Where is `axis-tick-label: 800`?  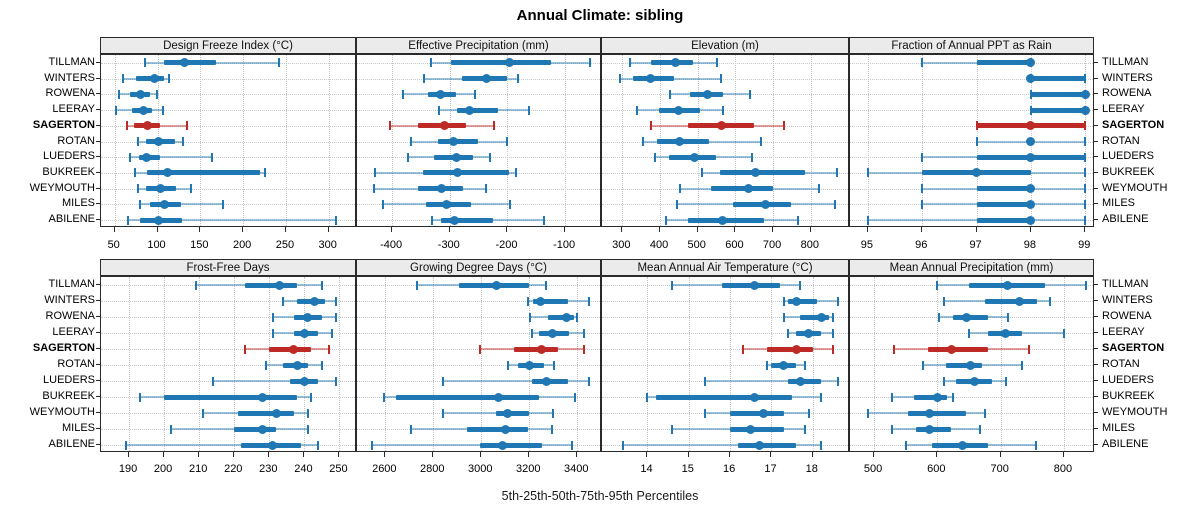
axis-tick-label: 800 is located at coordinates (1063, 469).